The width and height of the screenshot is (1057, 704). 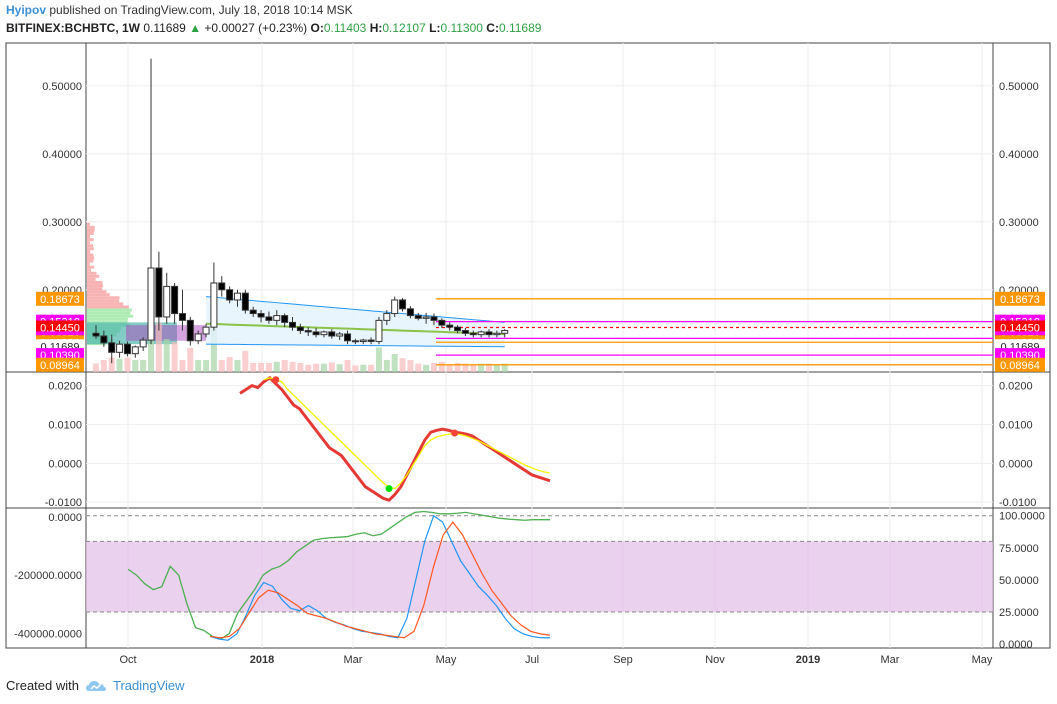 I want to click on tradingview-link: TradingView, so click(x=149, y=685).